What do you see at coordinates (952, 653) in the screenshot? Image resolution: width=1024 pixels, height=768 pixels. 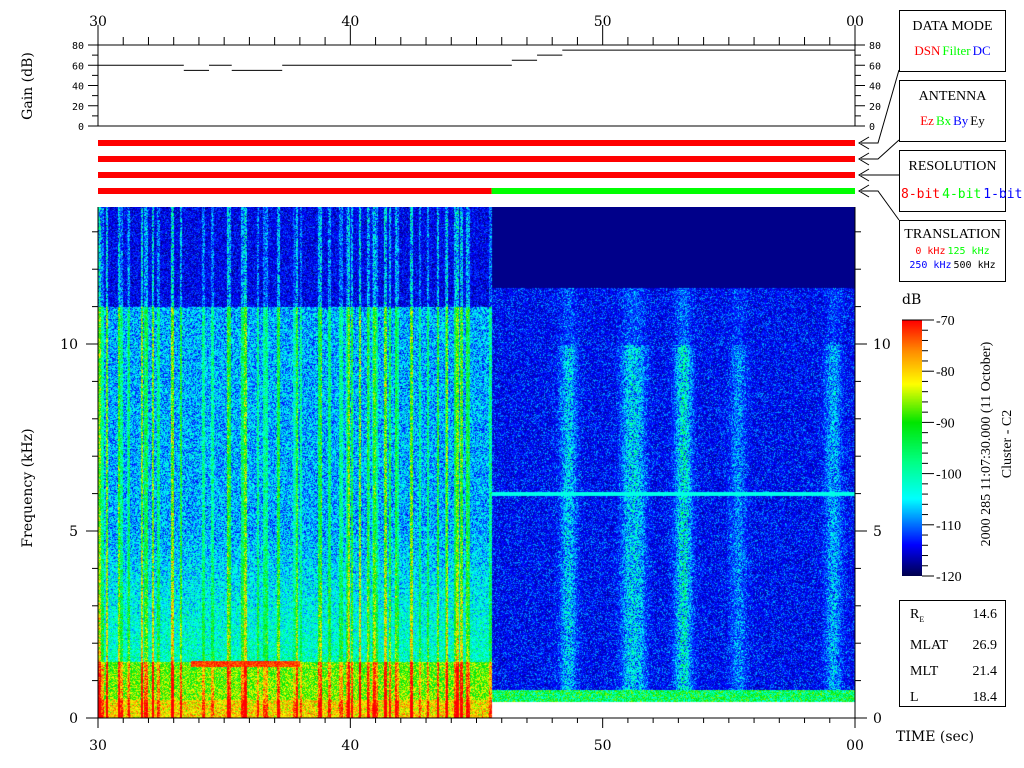 I see `orbit-info: RE 14.6 MLAT 26.9 MLT 21.4 L 18.4` at bounding box center [952, 653].